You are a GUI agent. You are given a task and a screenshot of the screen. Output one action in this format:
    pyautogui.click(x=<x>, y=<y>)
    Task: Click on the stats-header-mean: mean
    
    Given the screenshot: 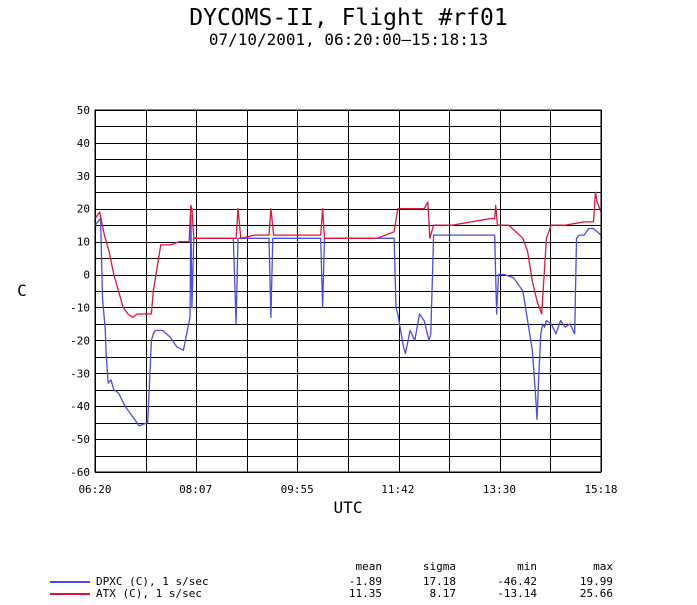 What is the action you would take?
    pyautogui.click(x=369, y=566)
    